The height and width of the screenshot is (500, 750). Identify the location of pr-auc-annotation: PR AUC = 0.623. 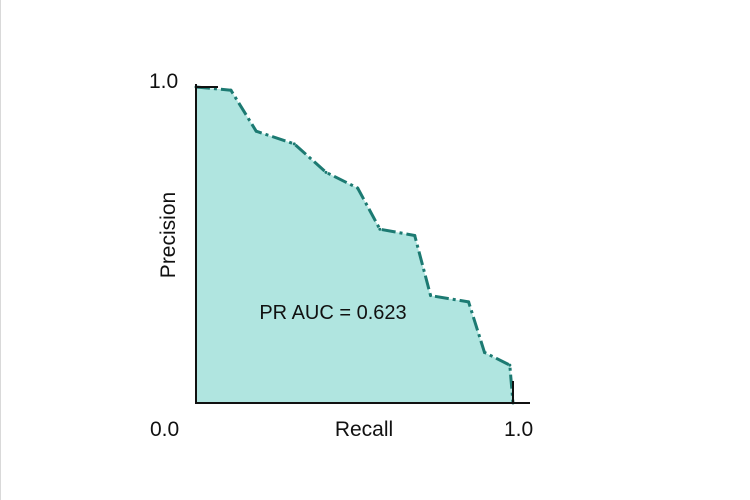
(332, 313).